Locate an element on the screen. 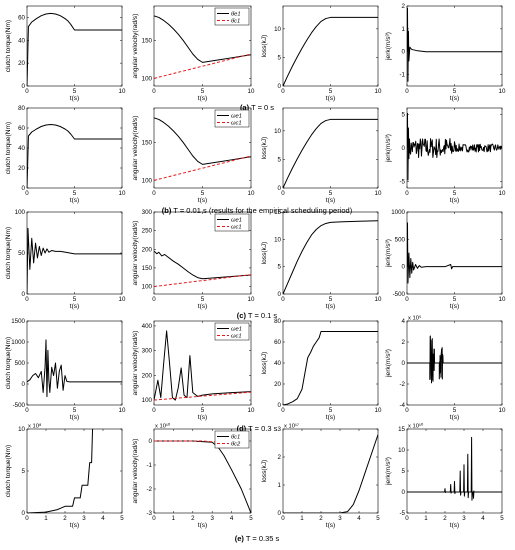 The width and height of the screenshot is (515, 550). y-tick-label: 10 is located at coordinates (277, 29).